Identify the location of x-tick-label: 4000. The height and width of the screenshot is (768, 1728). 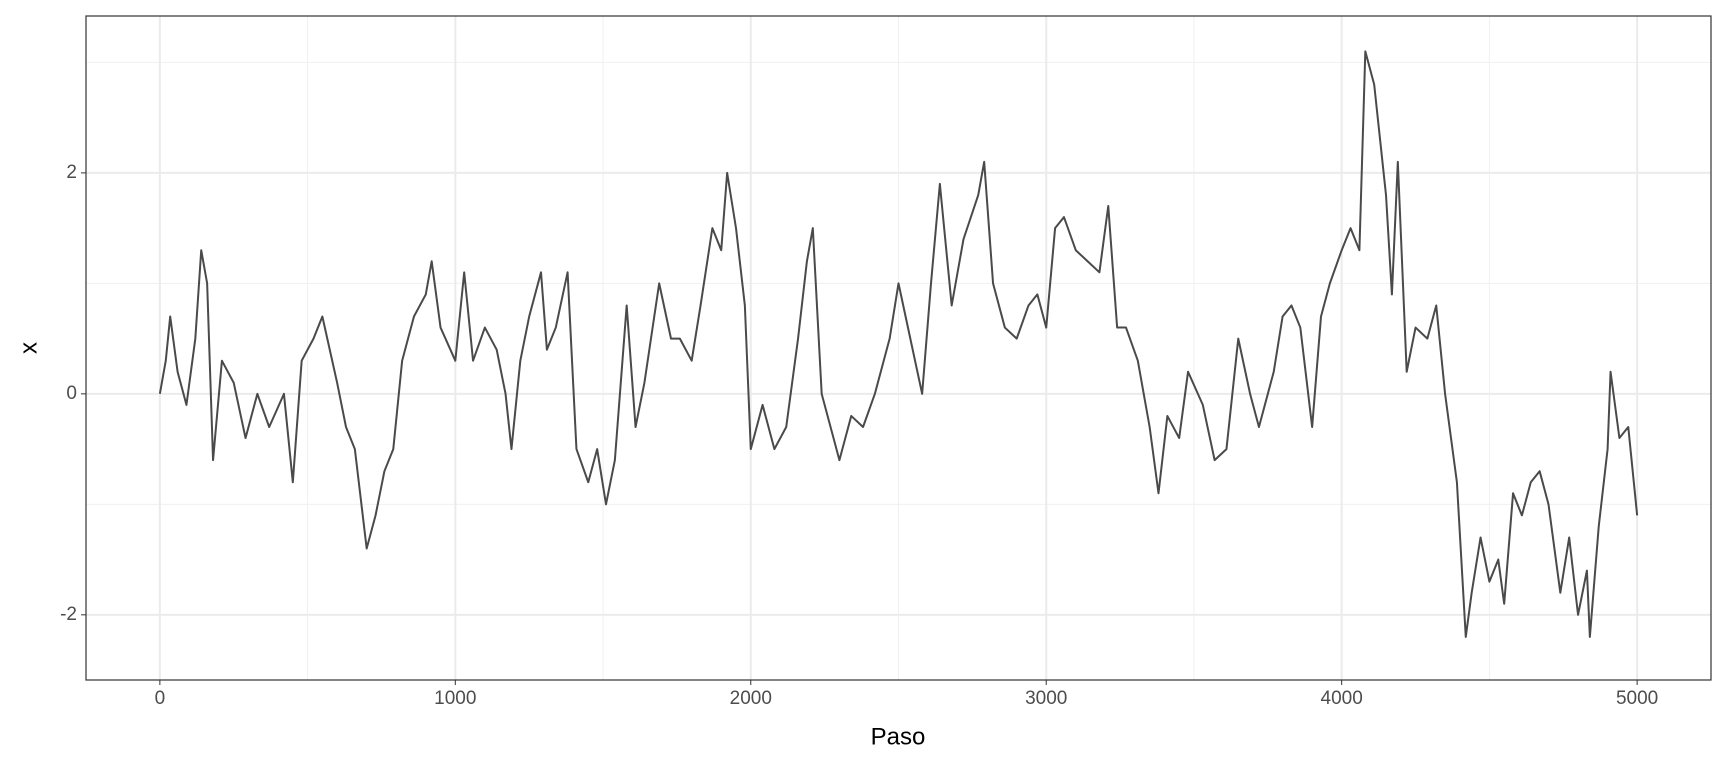
(1342, 698).